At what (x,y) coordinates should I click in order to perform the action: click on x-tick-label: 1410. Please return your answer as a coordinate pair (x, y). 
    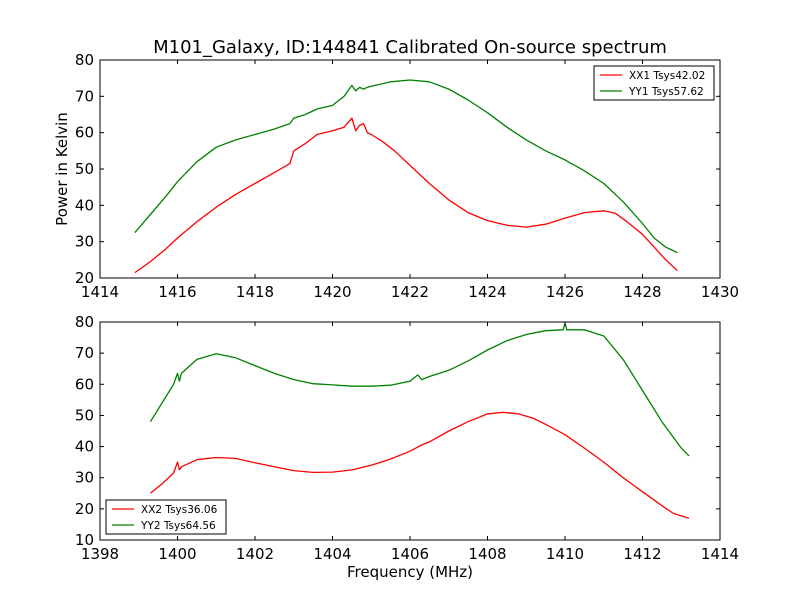
    Looking at the image, I should click on (565, 554).